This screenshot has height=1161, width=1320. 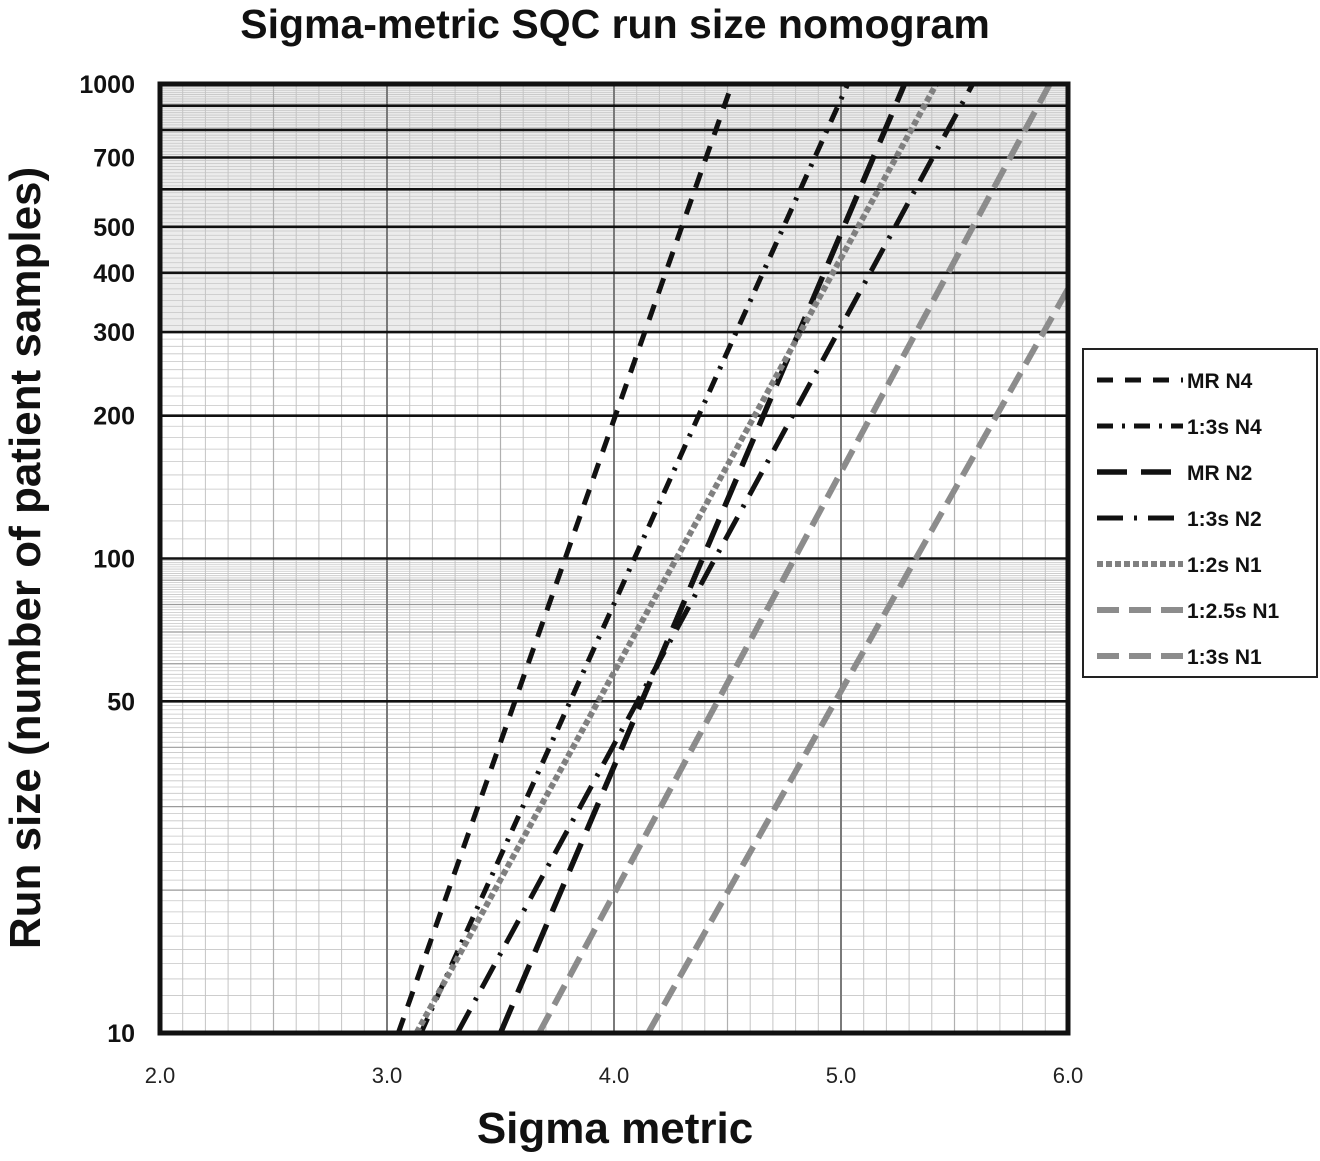 What do you see at coordinates (1068, 1075) in the screenshot?
I see `x-tick-label: 6.0` at bounding box center [1068, 1075].